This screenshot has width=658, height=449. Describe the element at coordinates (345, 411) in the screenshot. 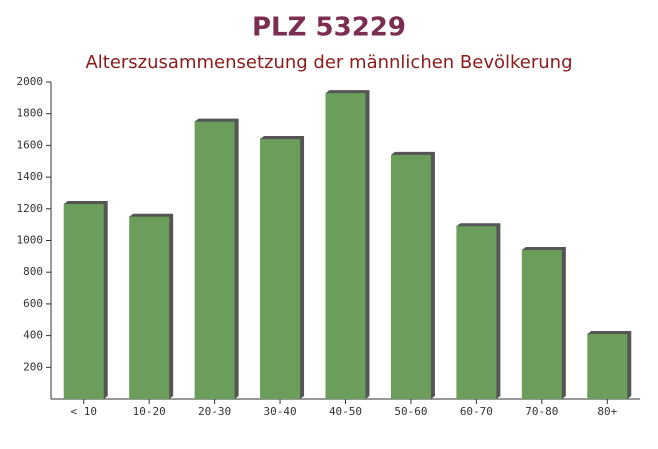

I see `x-tick-label: 40-50` at that location.